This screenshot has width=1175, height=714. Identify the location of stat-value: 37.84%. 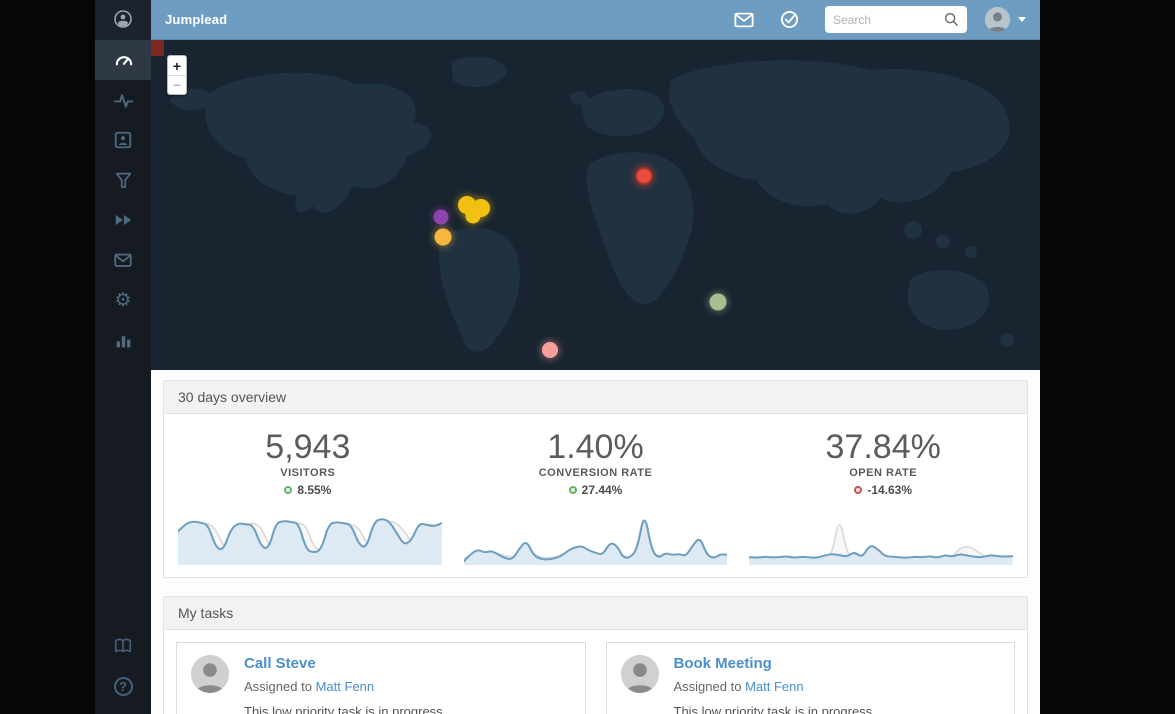
(883, 447).